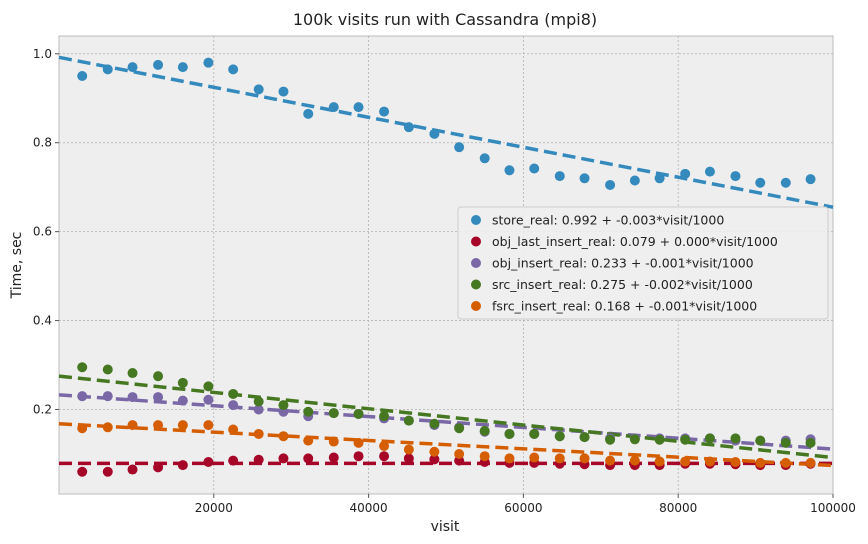 The image size is (868, 544). What do you see at coordinates (46, 232) in the screenshot?
I see `y-axis-ticks: 0.2 0.4 0.6 0.8 1.0` at bounding box center [46, 232].